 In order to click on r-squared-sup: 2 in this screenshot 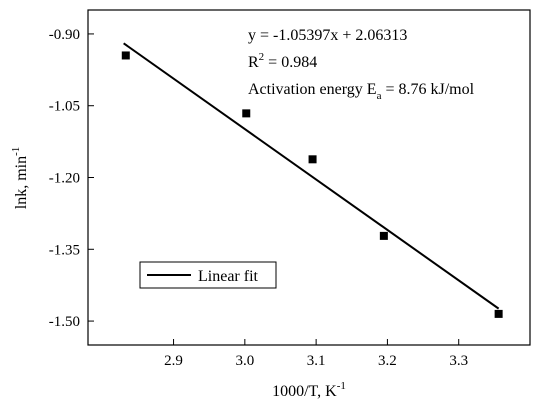, I will do `click(262, 57)`.